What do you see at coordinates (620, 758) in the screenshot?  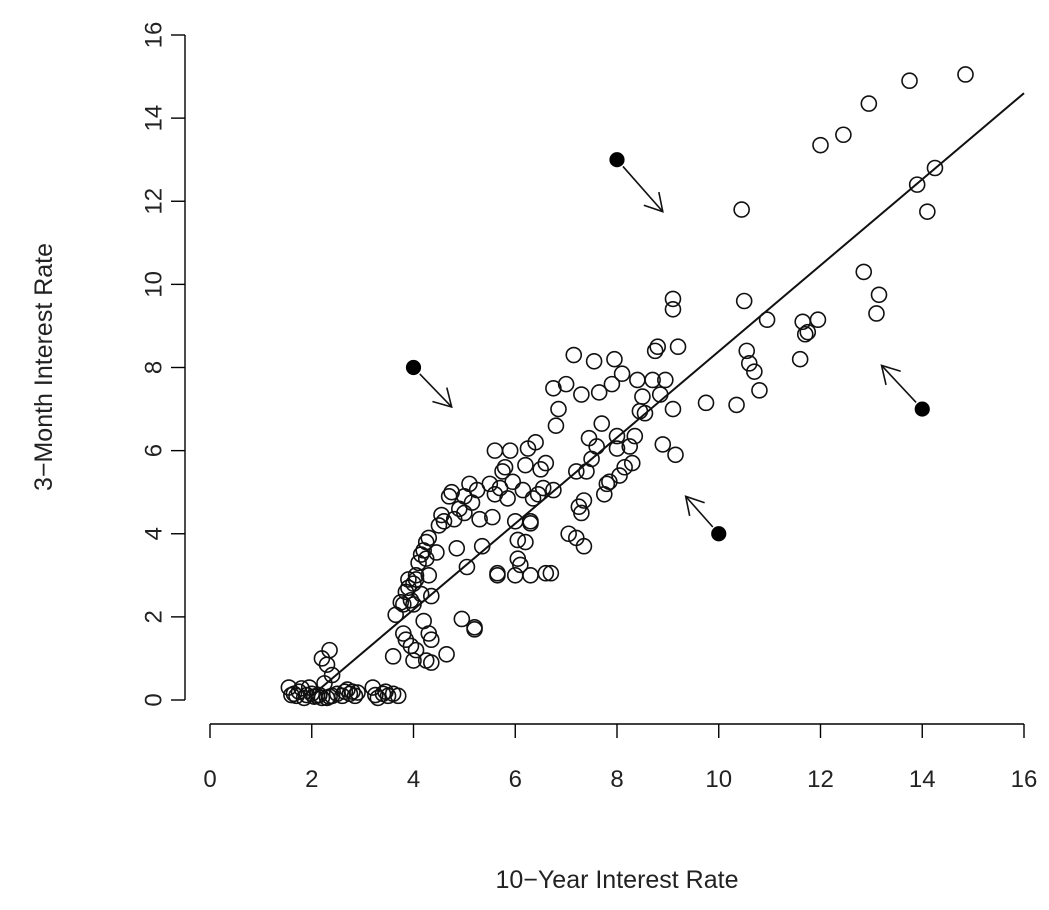 I see `x-axis: 0 2 4 6 8 10 12 14 16` at bounding box center [620, 758].